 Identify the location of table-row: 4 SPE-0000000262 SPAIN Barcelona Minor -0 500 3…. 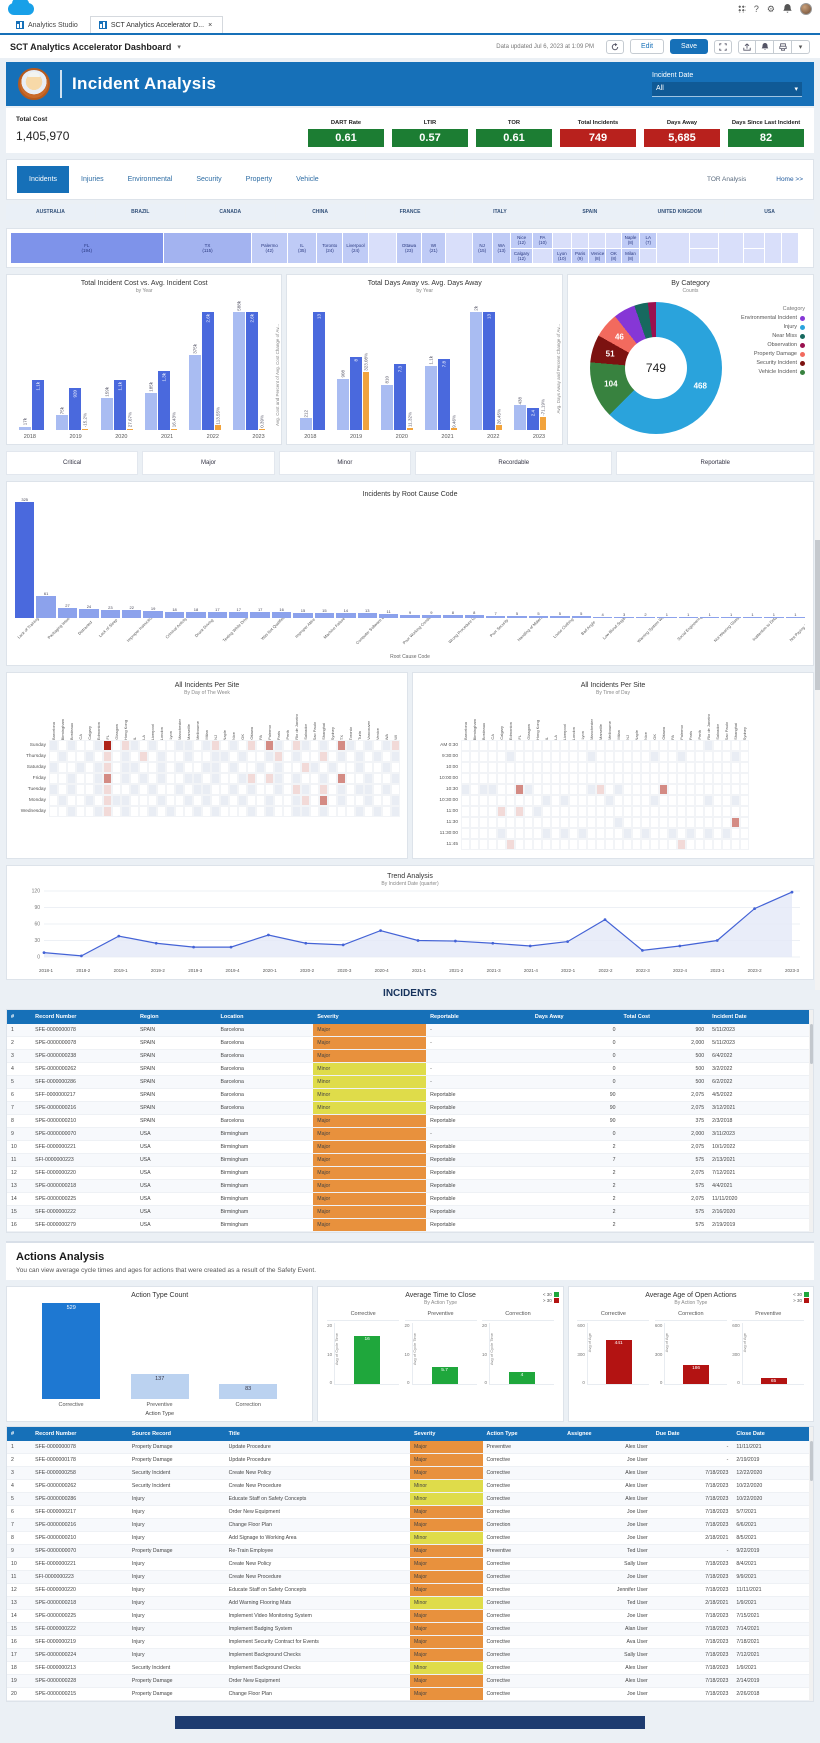
(410, 1069).